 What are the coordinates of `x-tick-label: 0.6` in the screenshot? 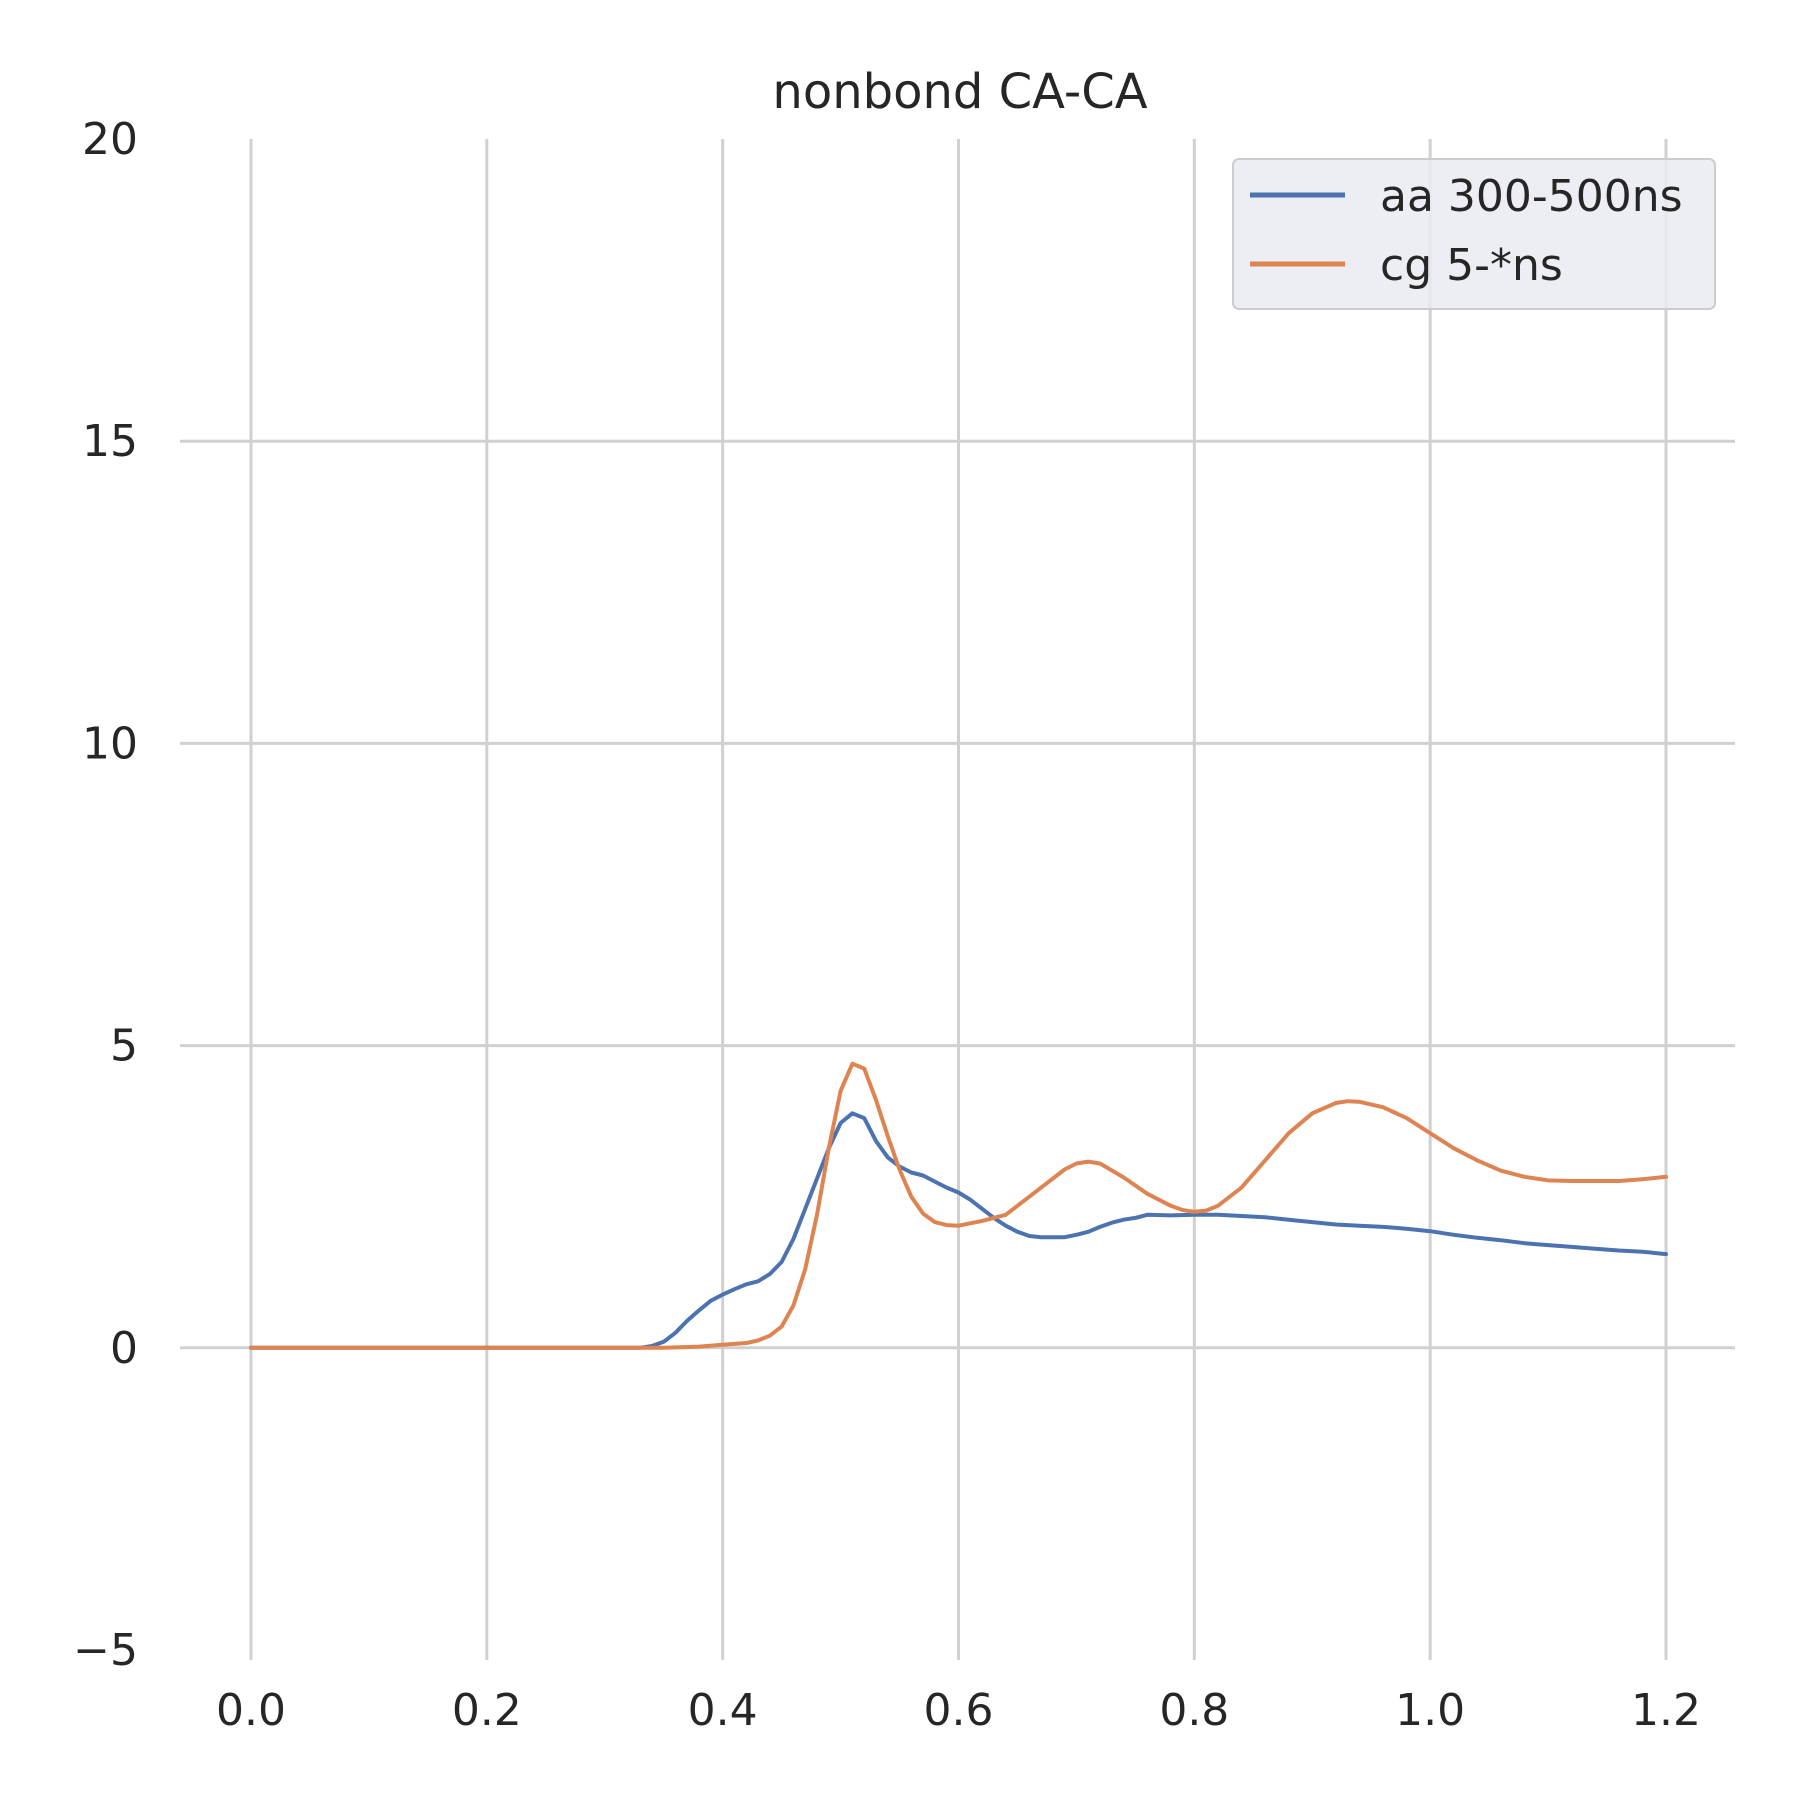 It's located at (959, 1710).